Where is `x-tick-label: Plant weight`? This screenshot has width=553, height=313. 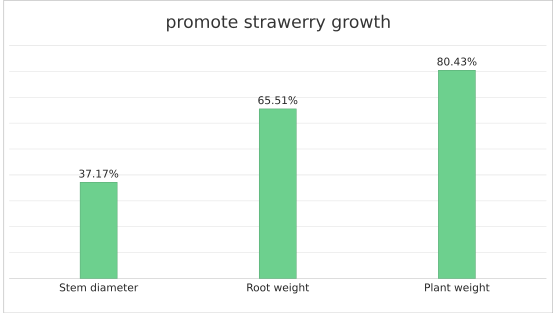
x-tick-label: Plant weight is located at coordinates (457, 288).